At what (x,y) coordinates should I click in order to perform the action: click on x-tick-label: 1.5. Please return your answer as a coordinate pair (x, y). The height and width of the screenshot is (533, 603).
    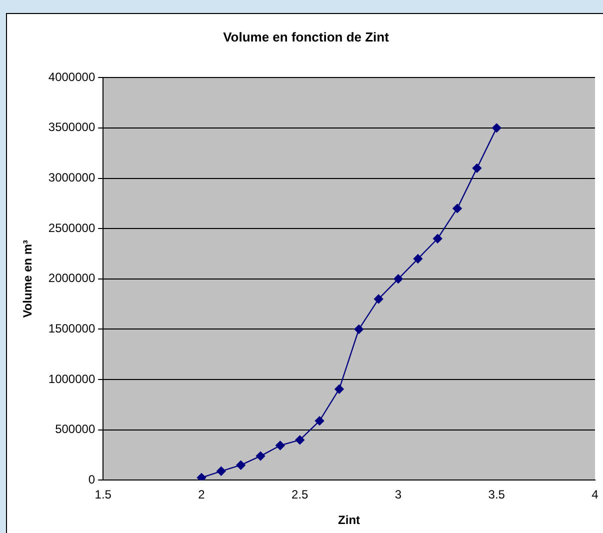
    Looking at the image, I should click on (103, 495).